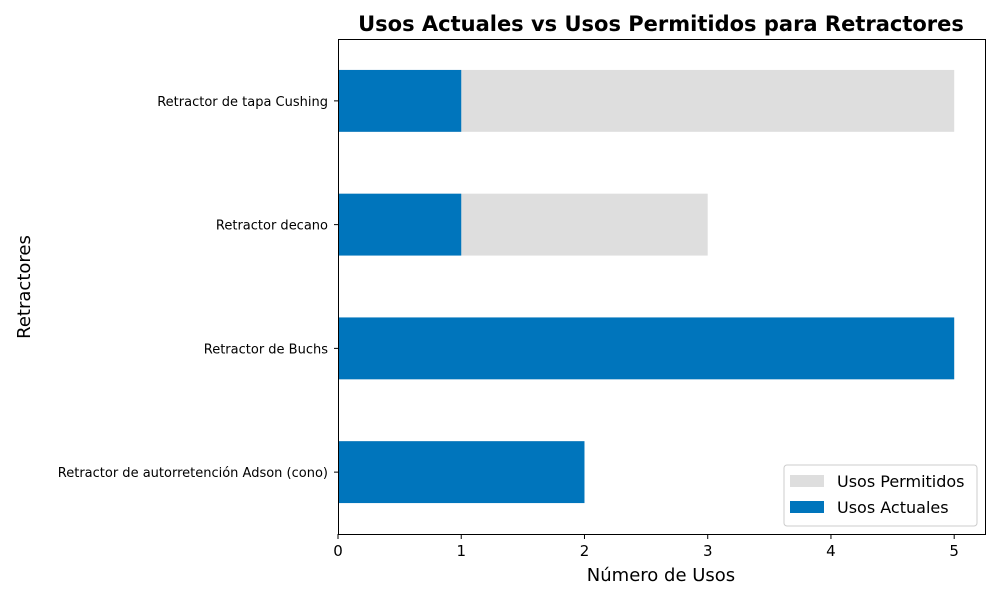  I want to click on x-tick-label: 5, so click(954, 551).